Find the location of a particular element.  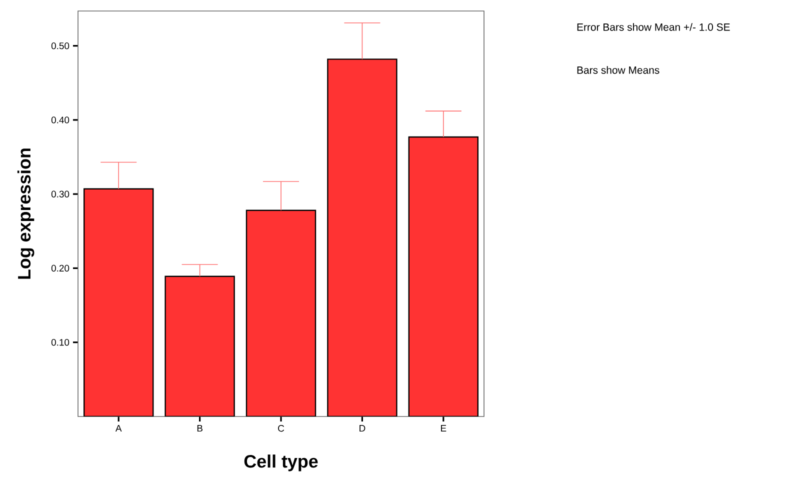

x-tick-label: A is located at coordinates (118, 428).